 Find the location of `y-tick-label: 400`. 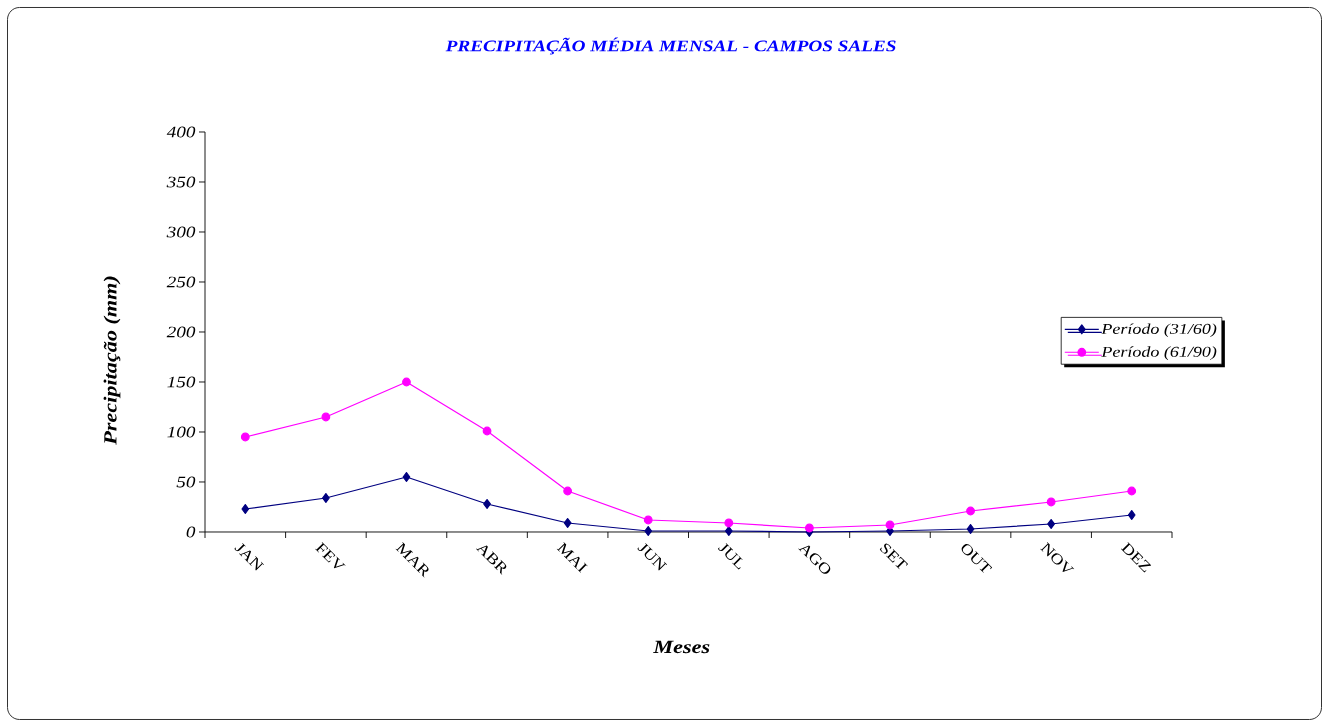

y-tick-label: 400 is located at coordinates (181, 132).